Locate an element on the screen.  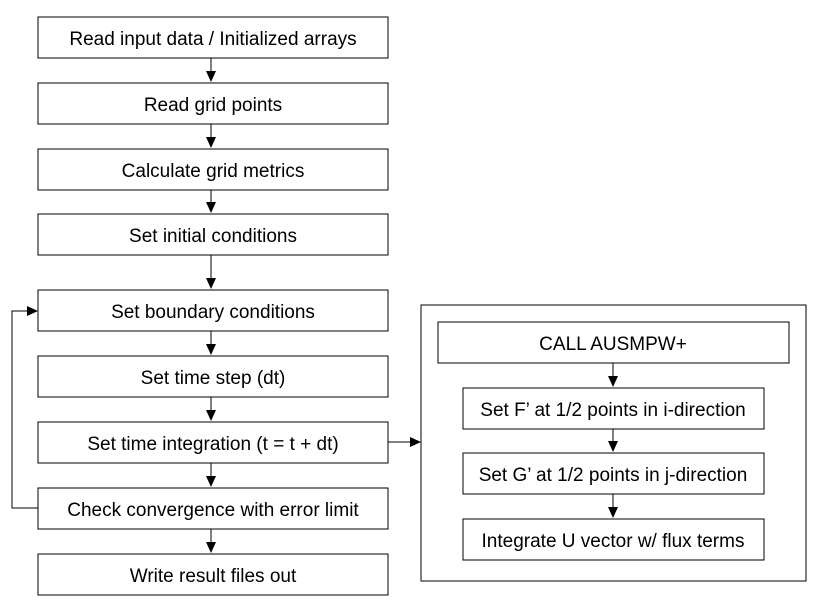
main-step-label: Set initial conditions is located at coordinates (213, 236).